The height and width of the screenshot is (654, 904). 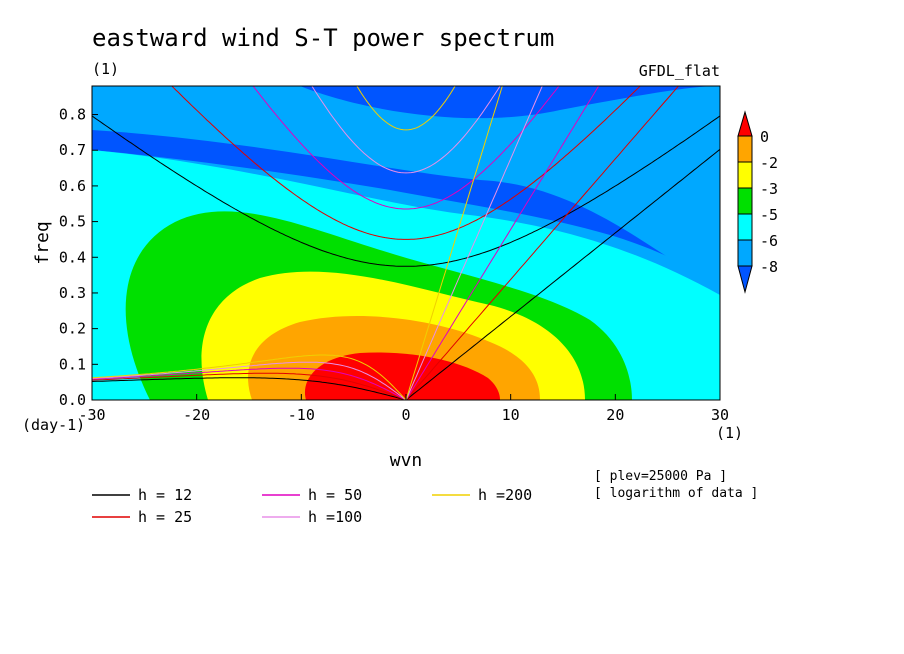 I want to click on legend-label-h25: h = 25, so click(x=165, y=517).